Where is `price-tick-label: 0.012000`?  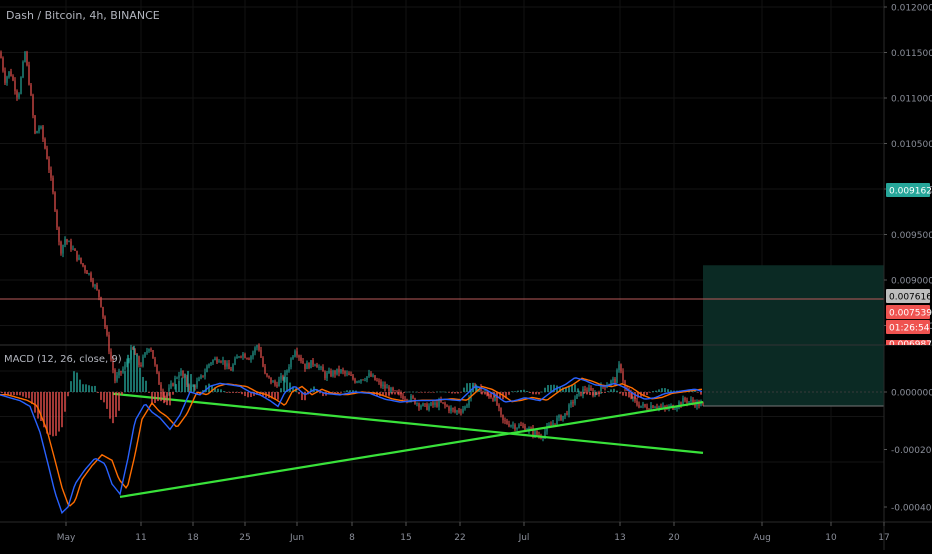 price-tick-label: 0.012000 is located at coordinates (911, 9).